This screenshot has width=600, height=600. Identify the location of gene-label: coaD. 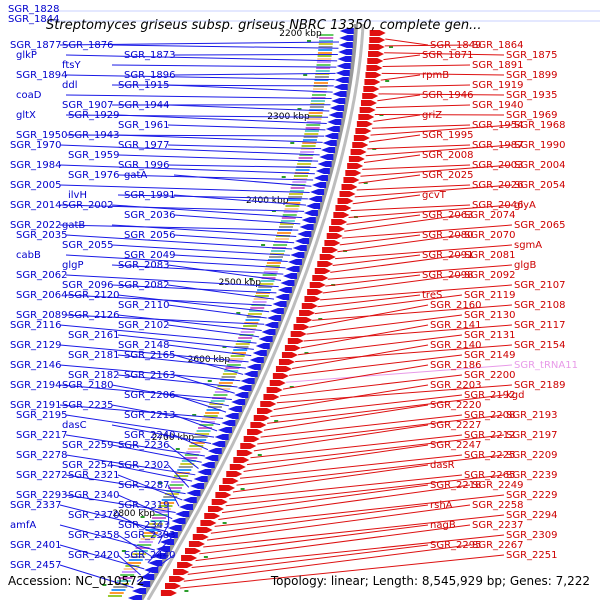
(29, 95).